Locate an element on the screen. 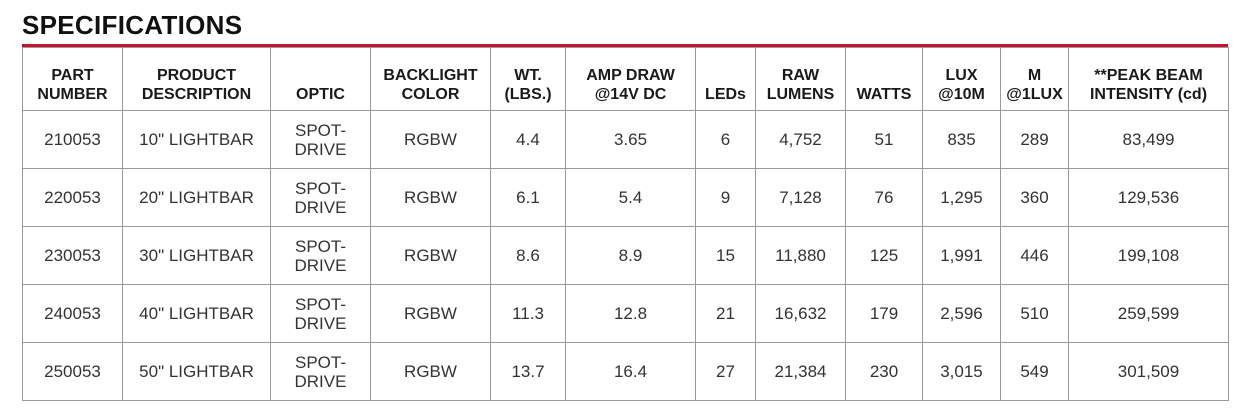 Image resolution: width=1250 pixels, height=420 pixels. cell-text: 4.4 is located at coordinates (528, 139).